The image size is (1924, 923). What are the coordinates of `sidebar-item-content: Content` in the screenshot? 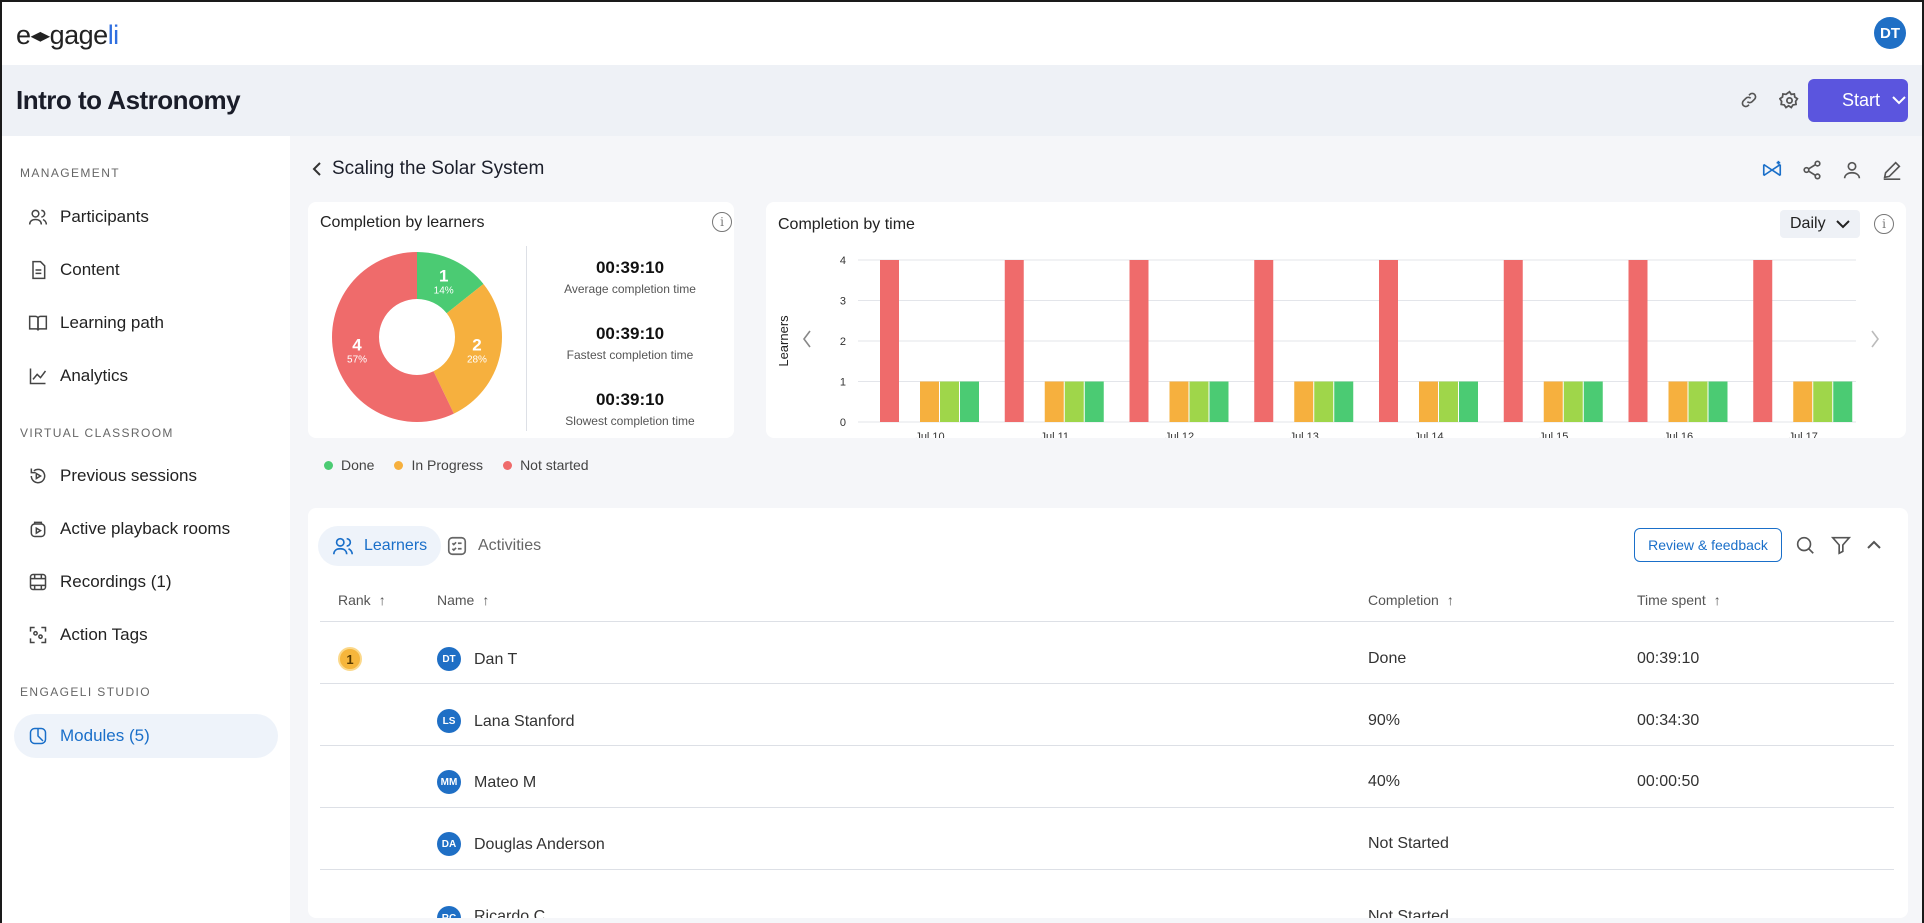 It's located at (146, 270).